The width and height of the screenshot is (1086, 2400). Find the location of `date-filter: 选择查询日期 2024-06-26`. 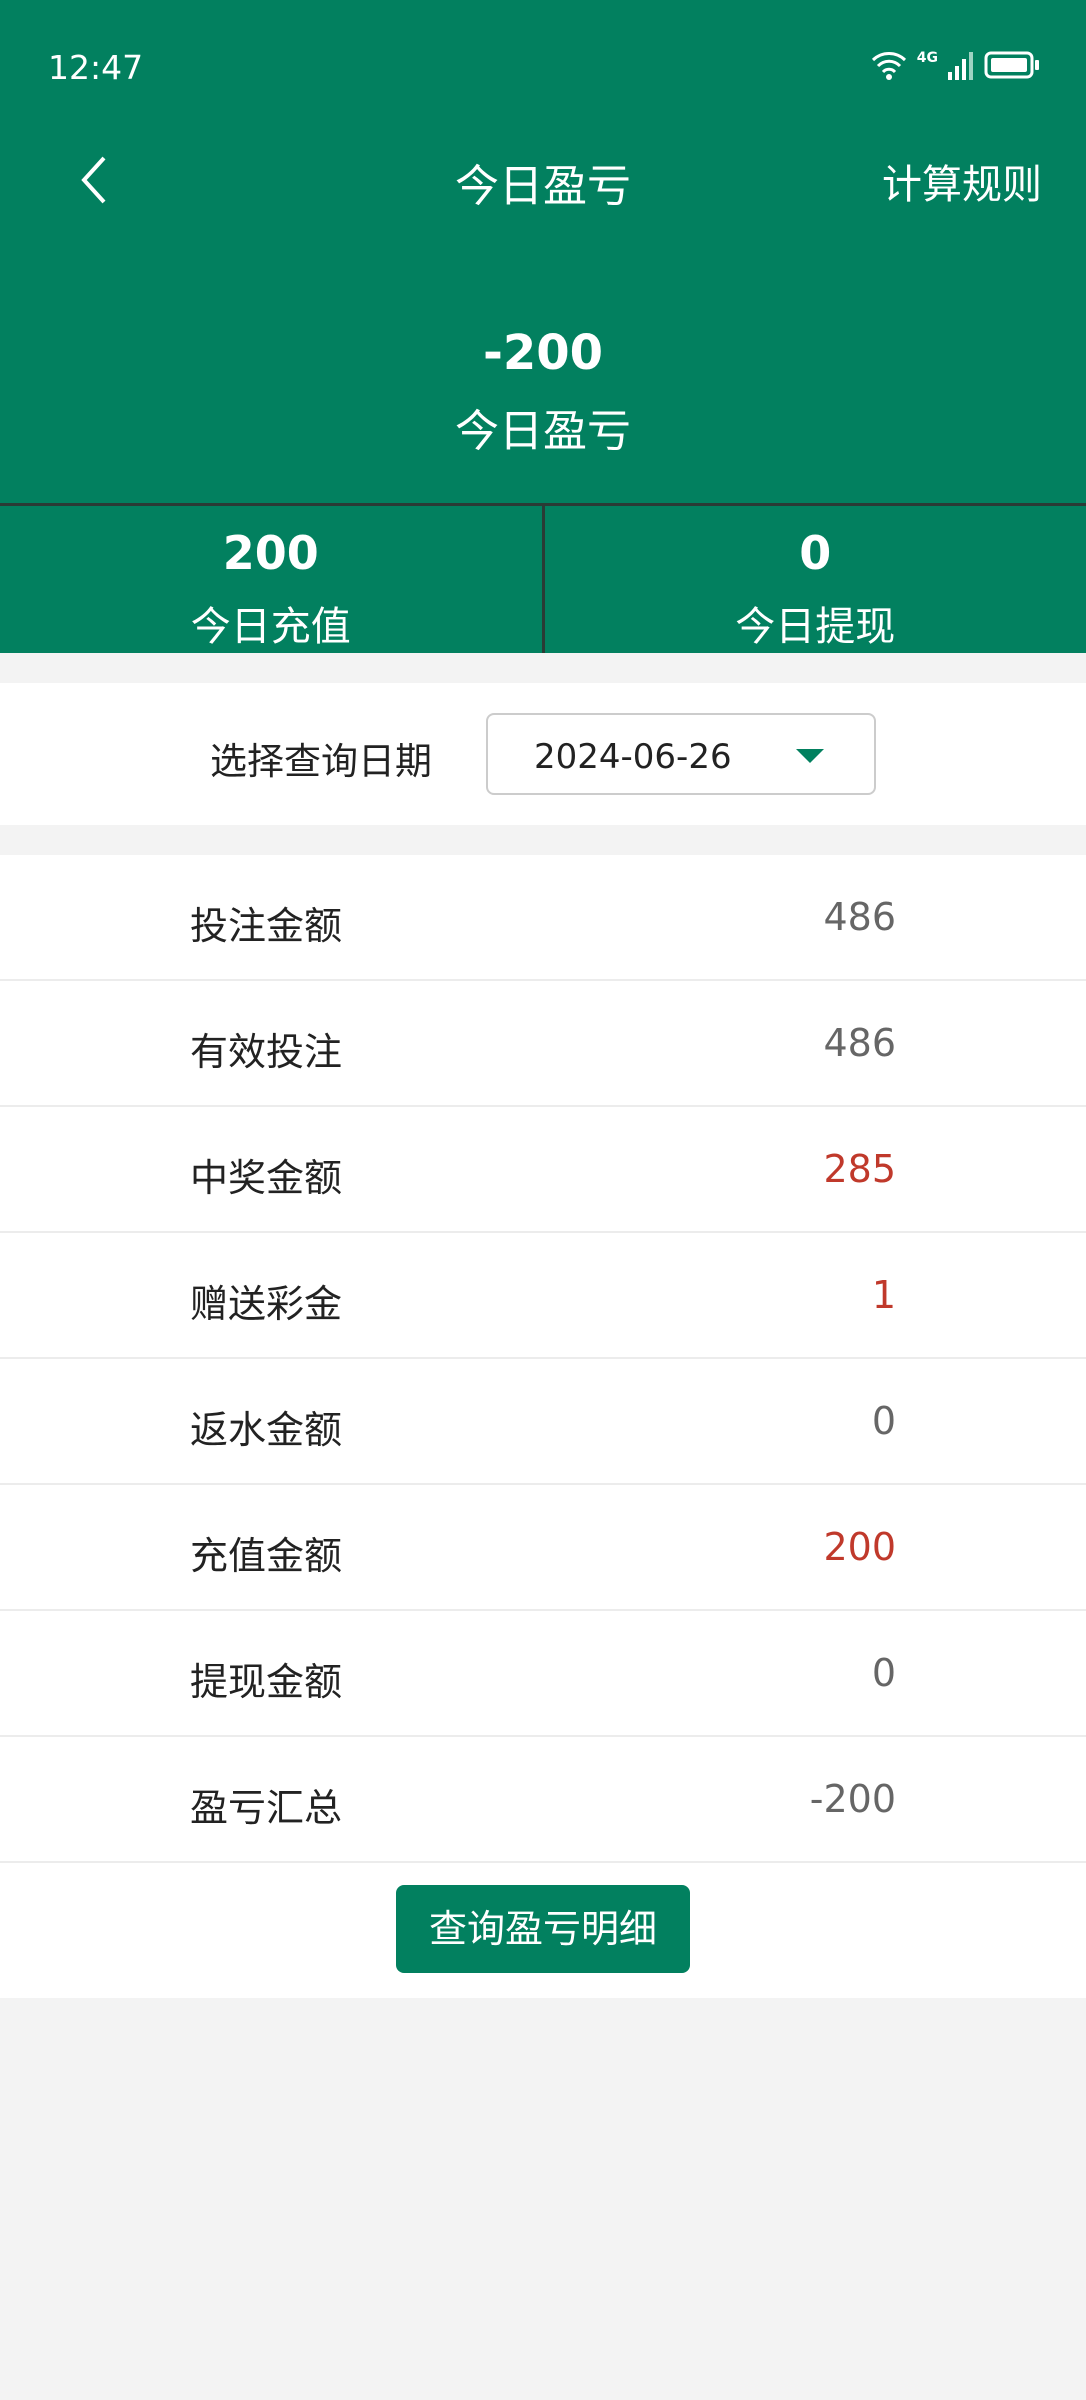

date-filter: 选择查询日期 2024-06-26 is located at coordinates (543, 754).